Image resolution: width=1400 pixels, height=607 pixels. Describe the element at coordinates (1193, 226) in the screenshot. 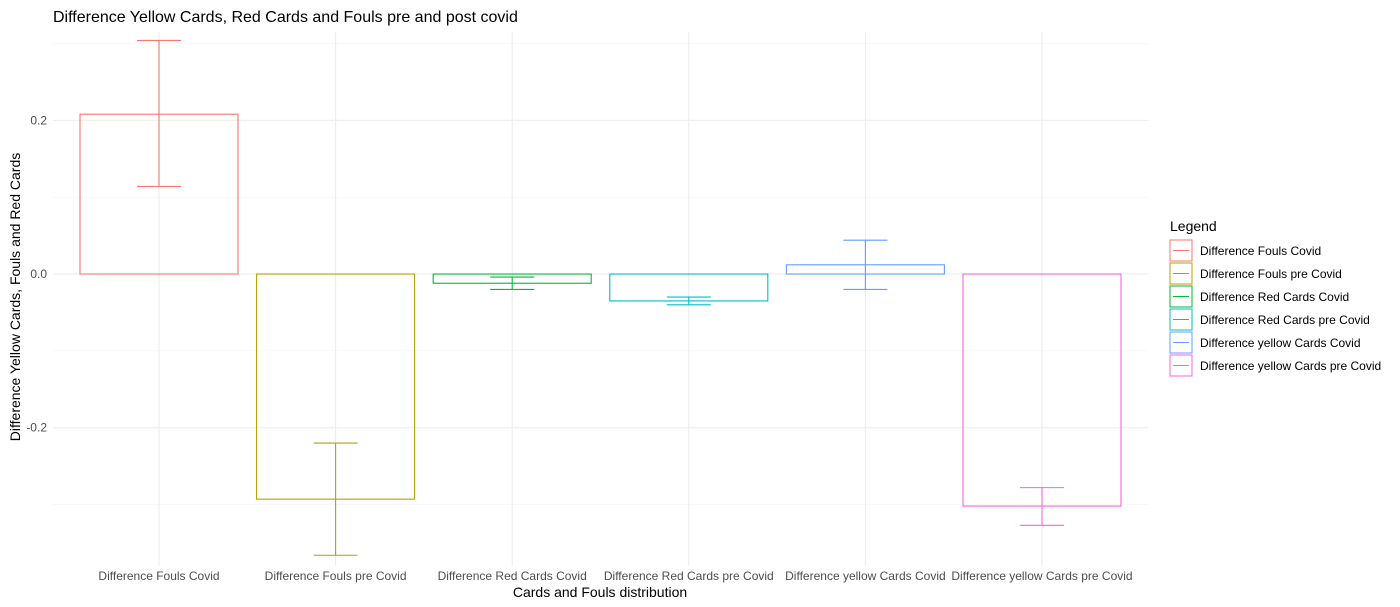

I see `legend-title: Legend` at that location.